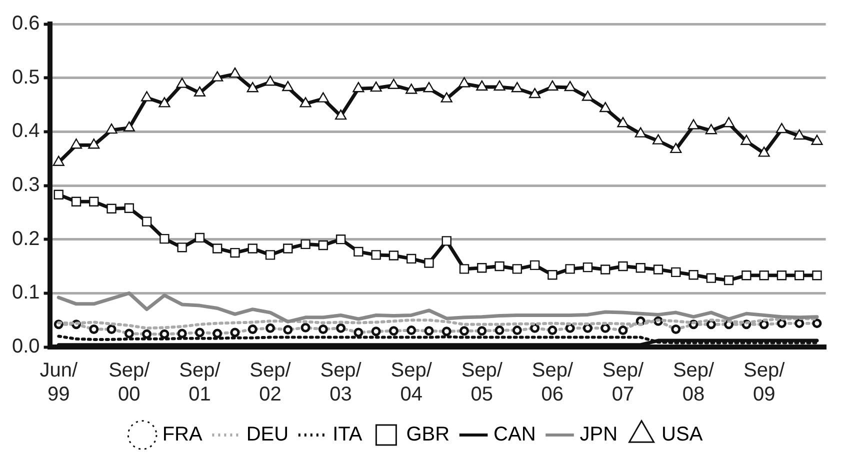 This screenshot has width=841, height=463. What do you see at coordinates (26, 293) in the screenshot?
I see `y-tick-label: 0.1` at bounding box center [26, 293].